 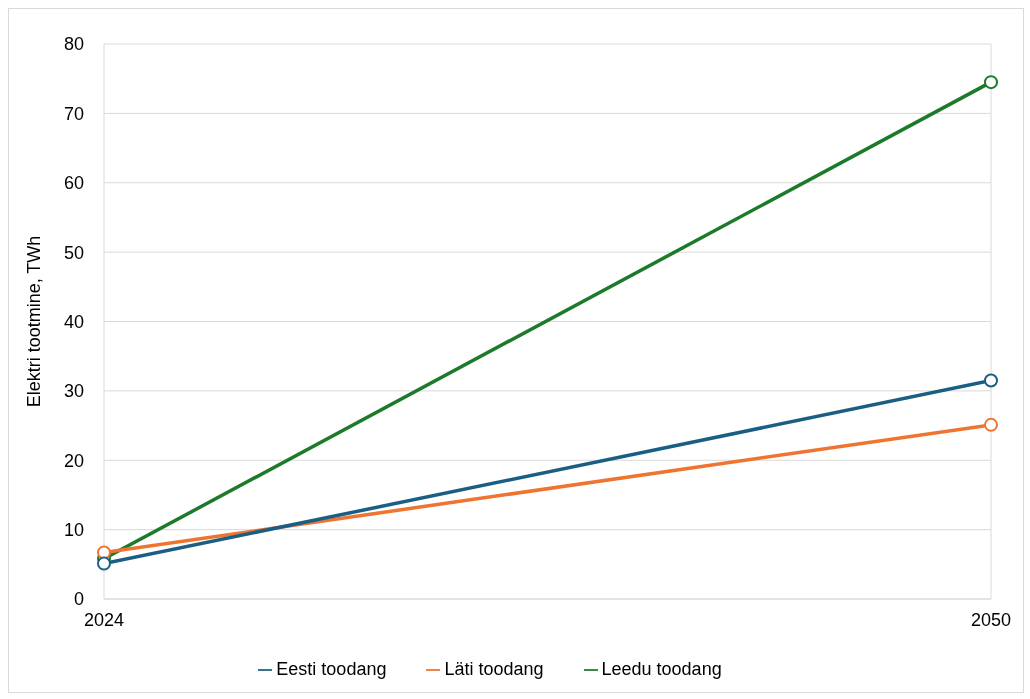 What do you see at coordinates (661, 669) in the screenshot?
I see `legend-label: Leedu toodang` at bounding box center [661, 669].